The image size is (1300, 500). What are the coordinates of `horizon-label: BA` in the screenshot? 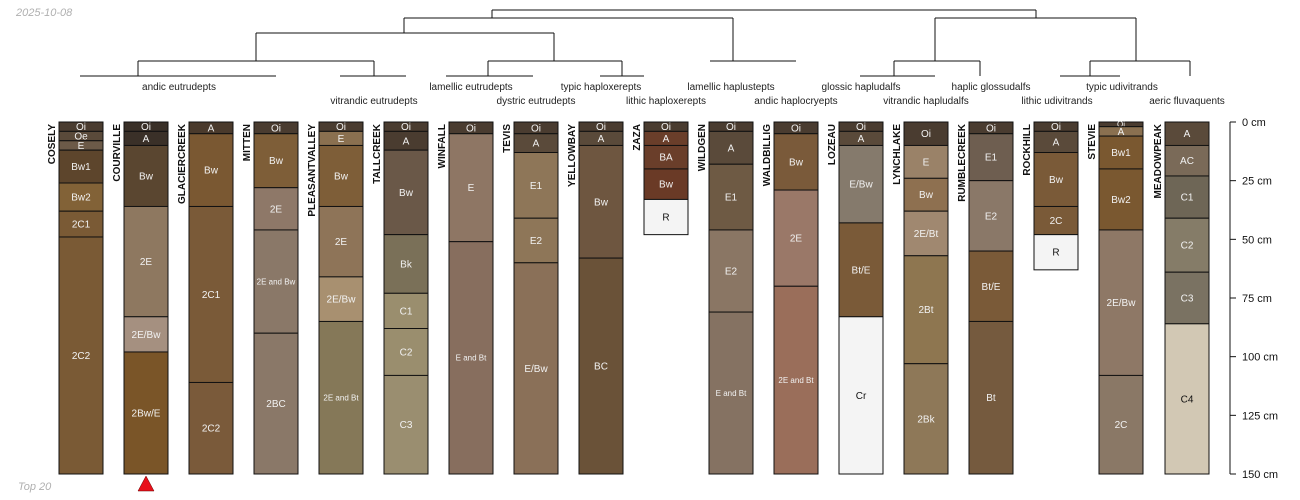 It's located at (666, 158).